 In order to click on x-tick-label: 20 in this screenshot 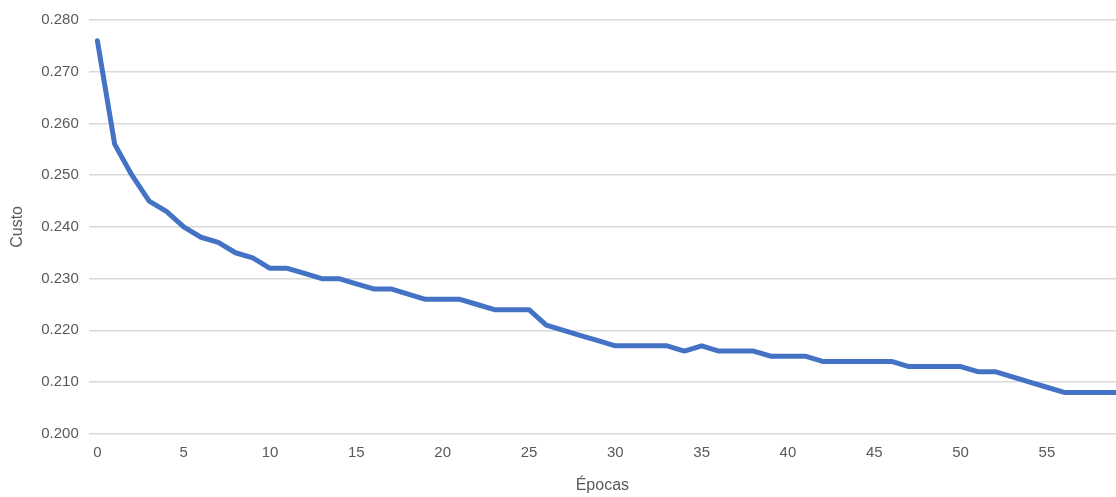, I will do `click(443, 451)`.